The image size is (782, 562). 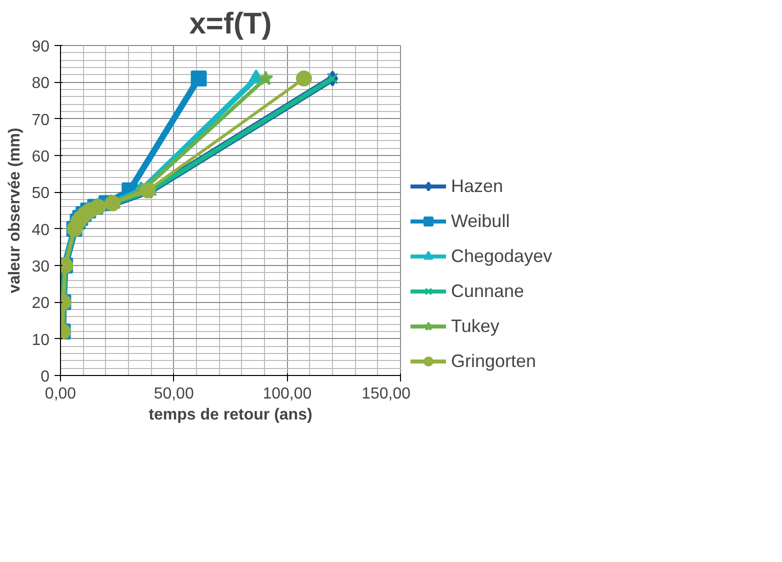 I want to click on x-tick-label: 150,00, so click(x=386, y=394).